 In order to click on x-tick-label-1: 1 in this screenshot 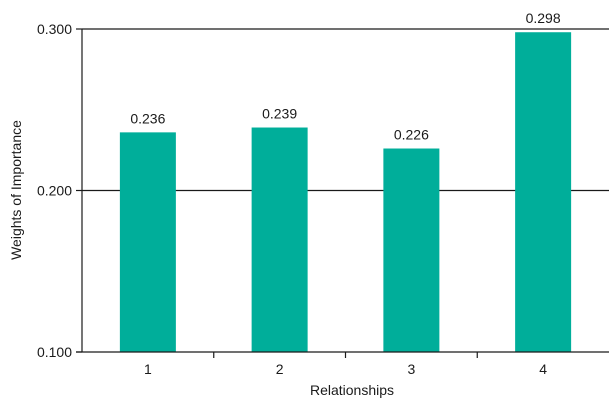, I will do `click(148, 369)`.